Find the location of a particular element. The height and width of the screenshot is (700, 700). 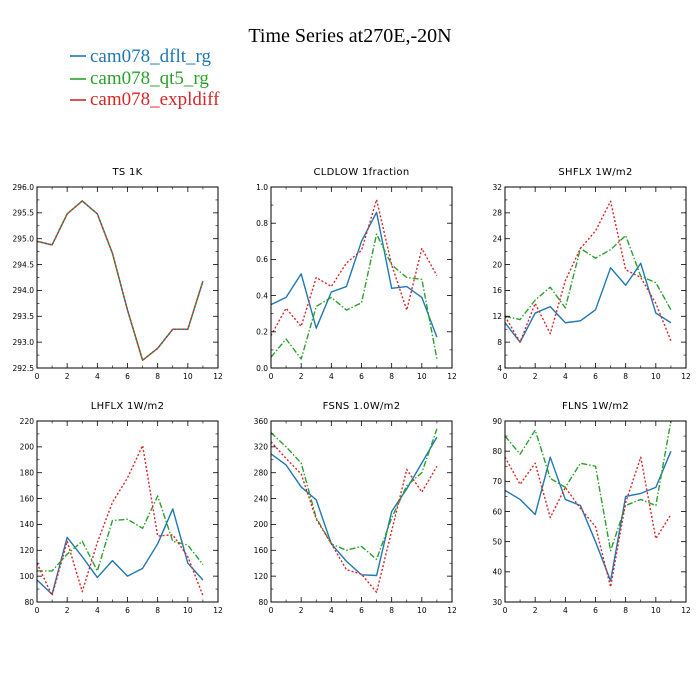

y-tick-label: 90 is located at coordinates (497, 421).